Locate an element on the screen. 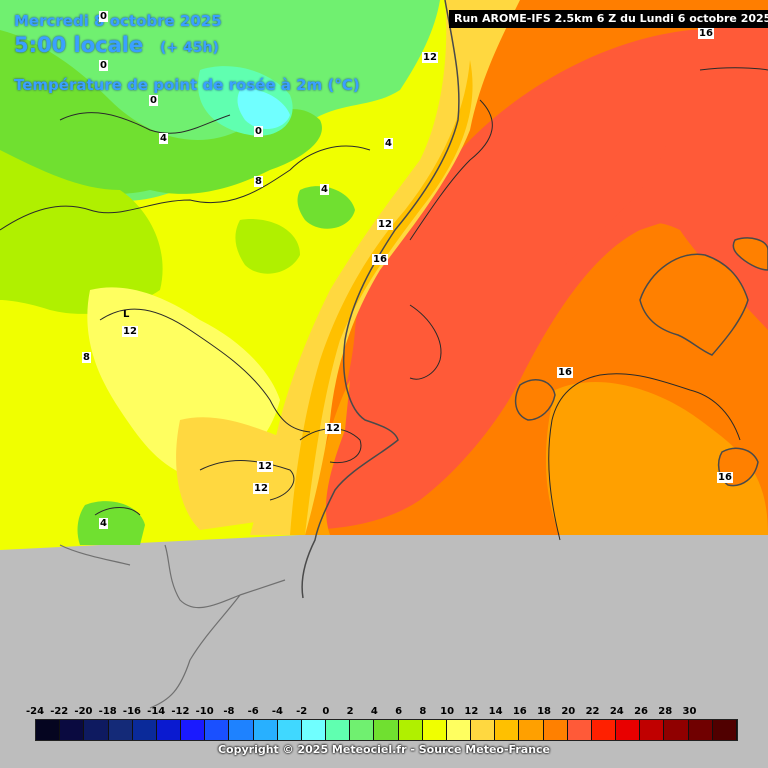 The height and width of the screenshot is (768, 768). legend-color-bar is located at coordinates (386, 730).